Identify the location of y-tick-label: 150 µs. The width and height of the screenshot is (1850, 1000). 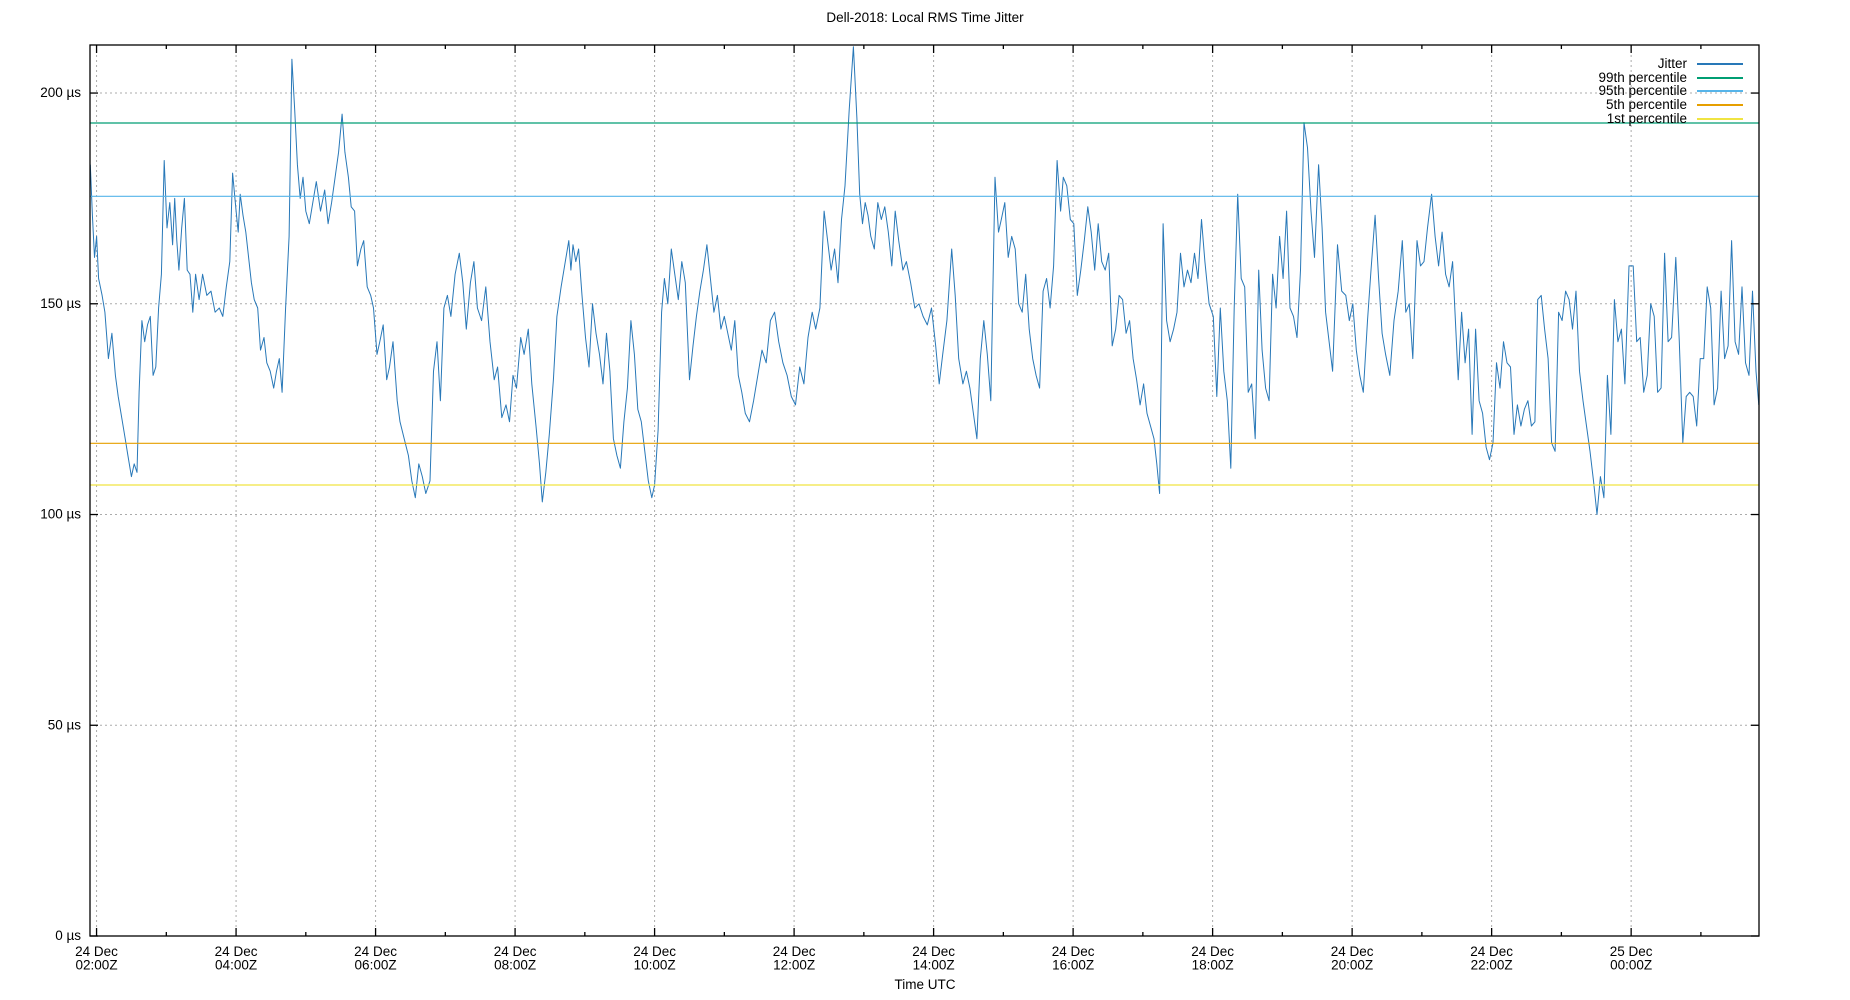
(60, 303).